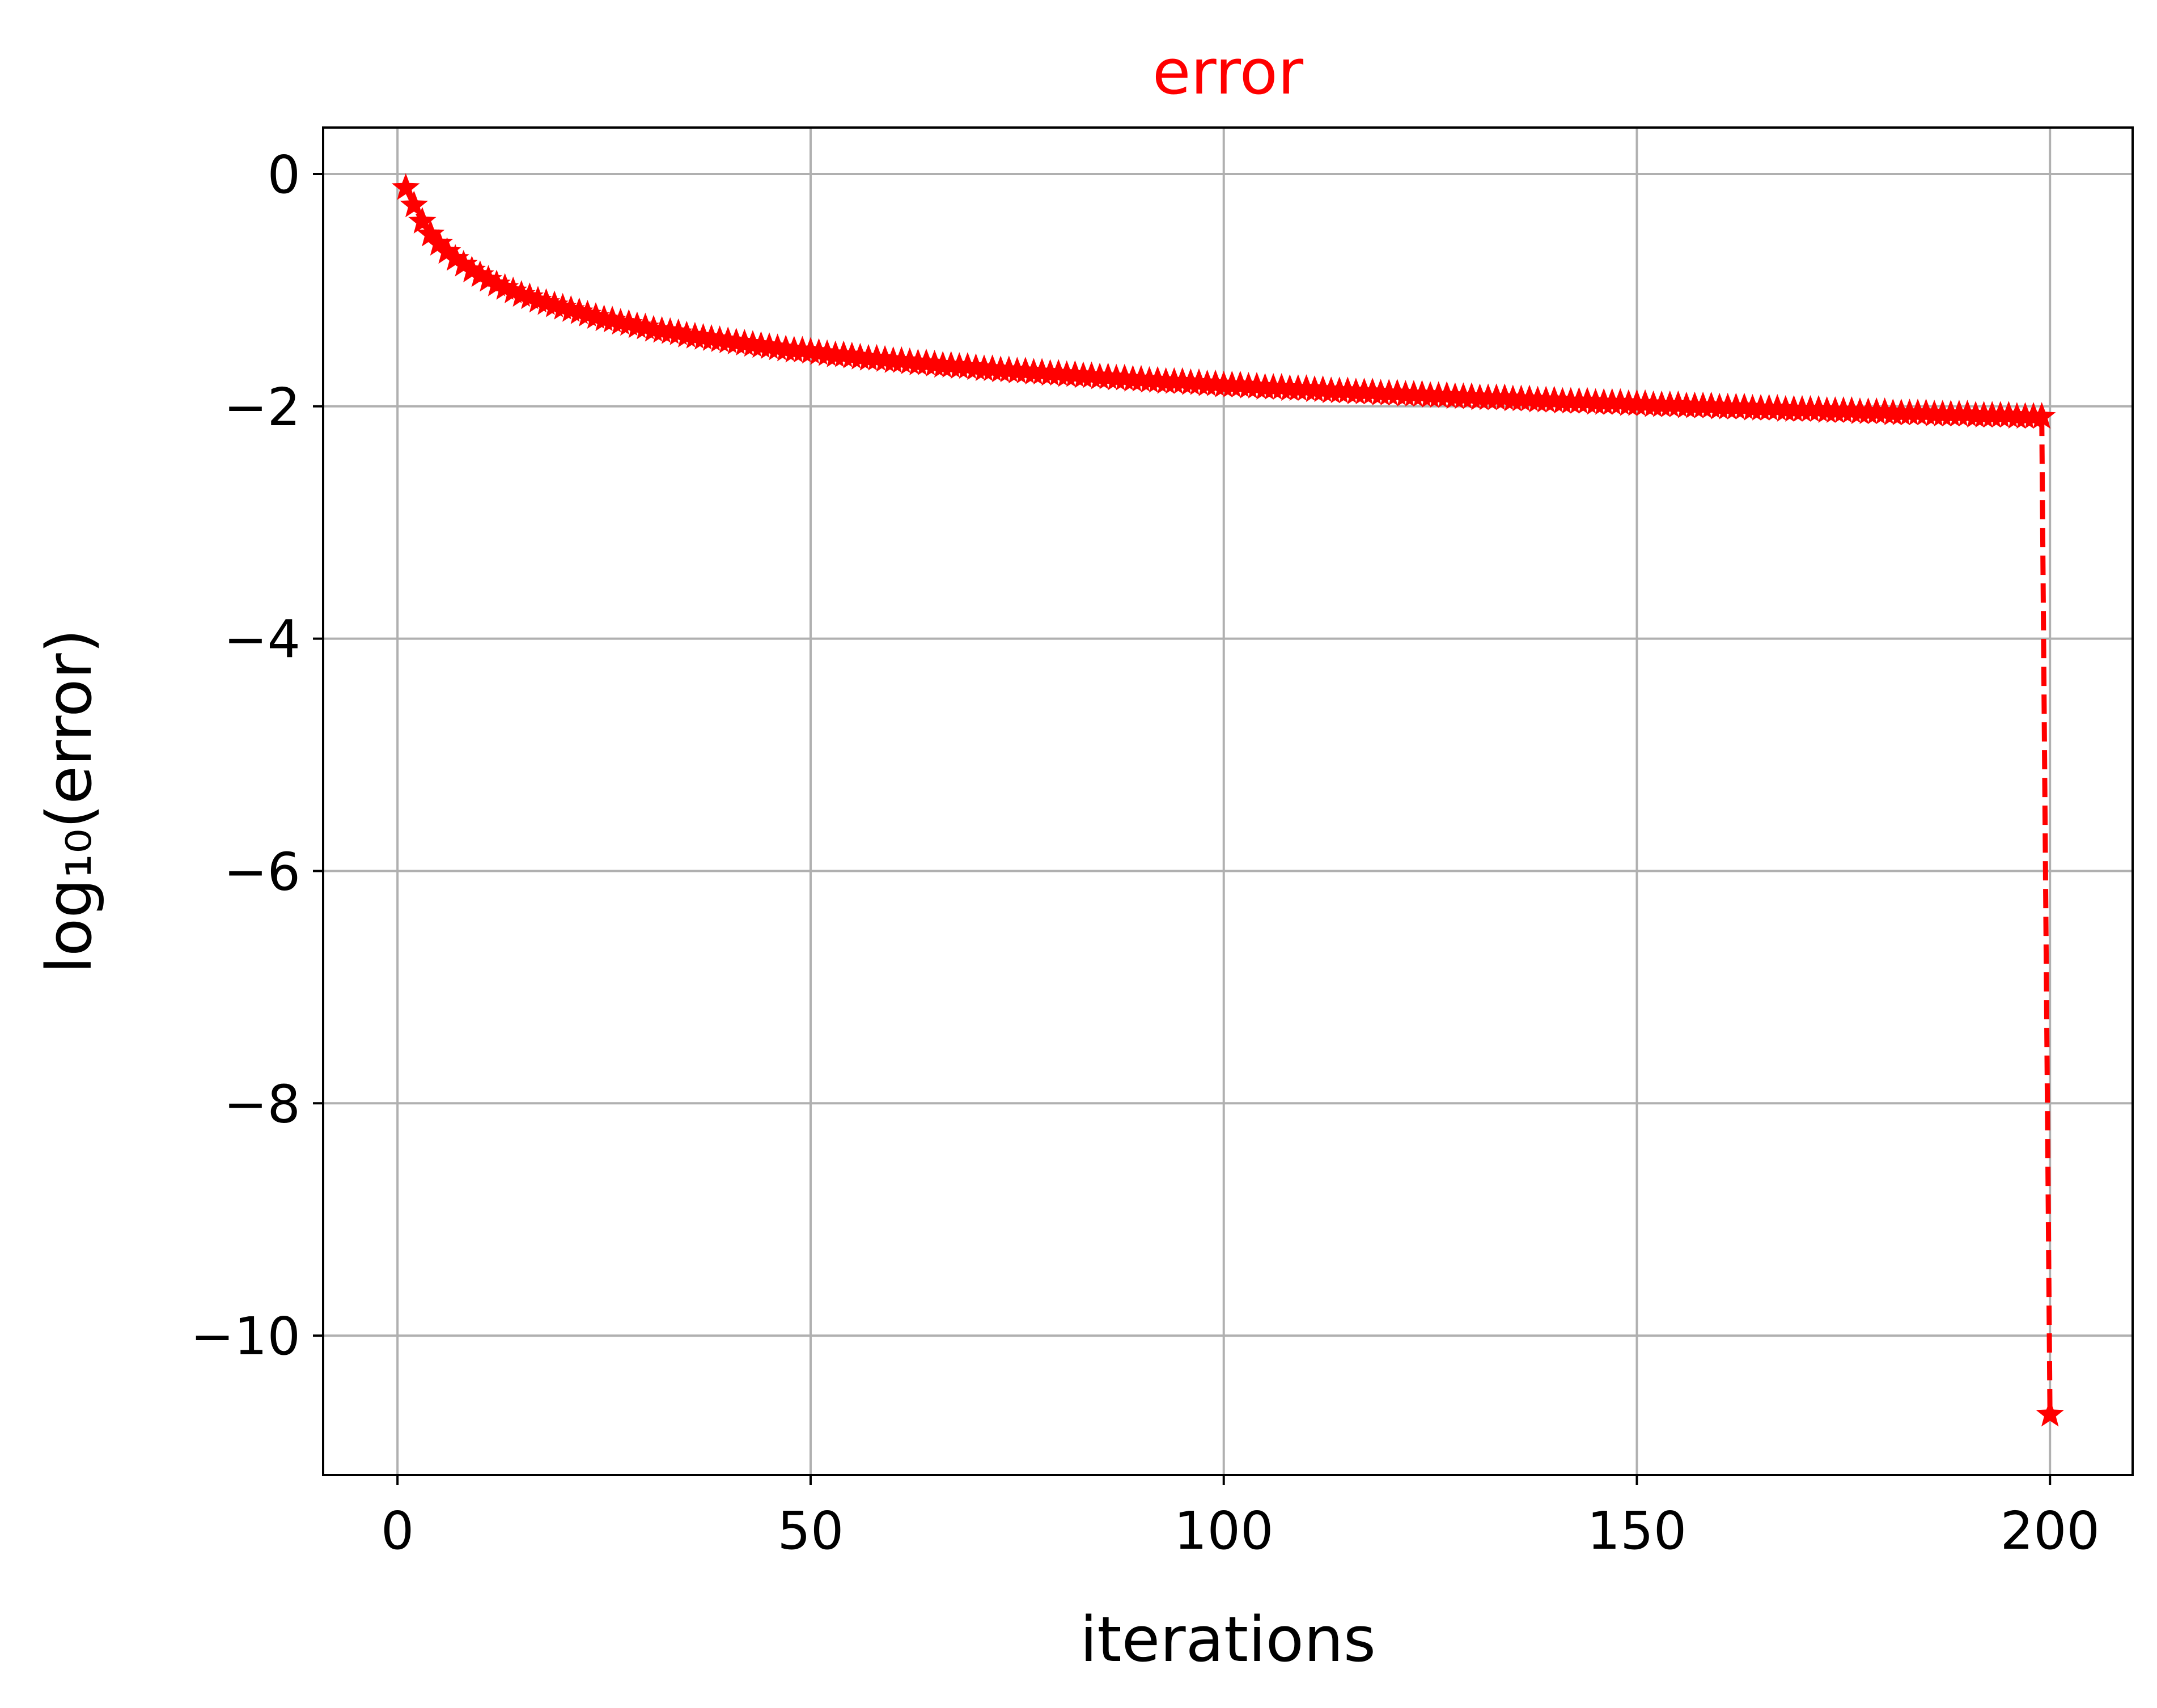 The width and height of the screenshot is (2157, 1708). Describe the element at coordinates (2050, 1531) in the screenshot. I see `x-tick-label: 200` at that location.